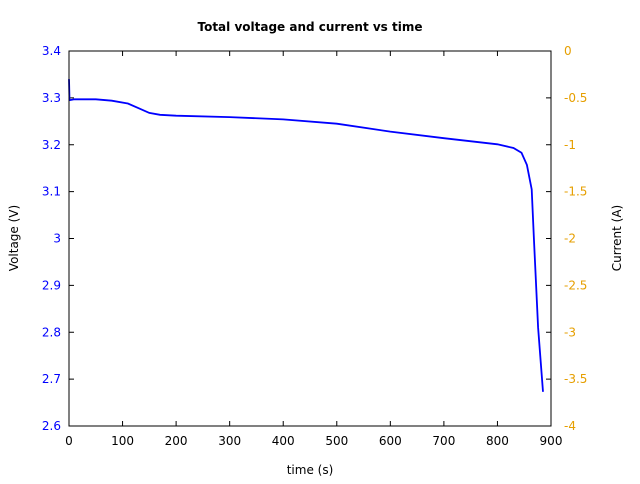 The height and width of the screenshot is (484, 640). Describe the element at coordinates (51, 145) in the screenshot. I see `y-tick-label: 3.2` at that location.